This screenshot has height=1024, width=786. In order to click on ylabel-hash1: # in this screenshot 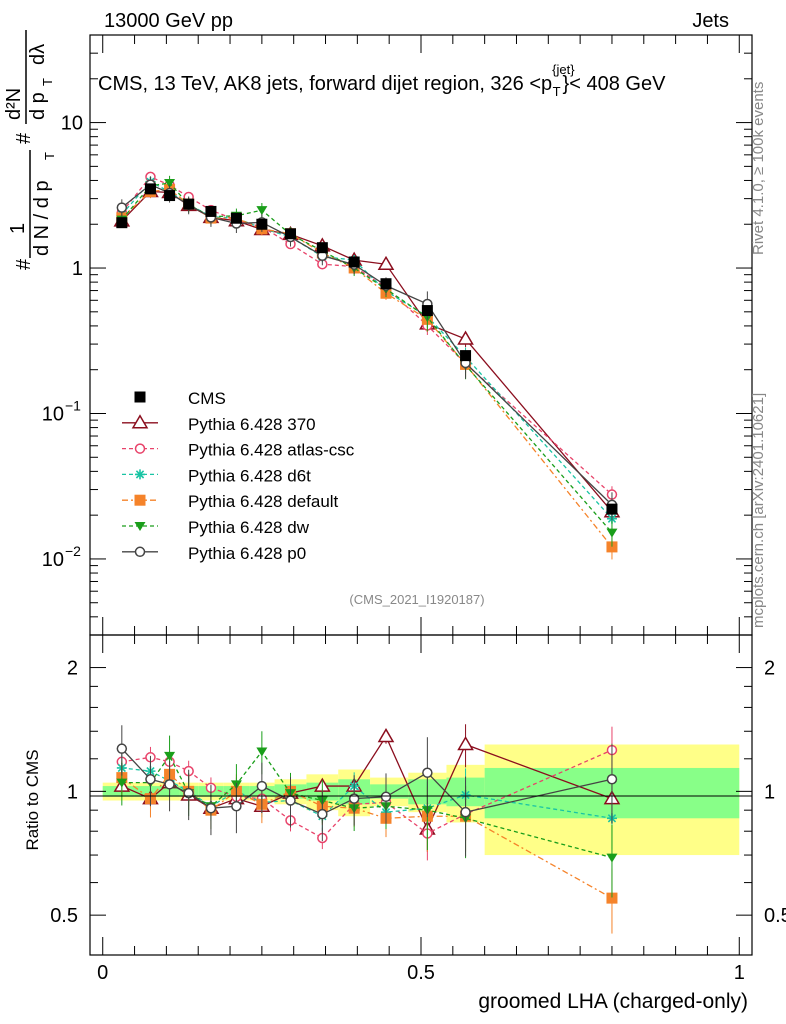, I will do `click(24, 264)`.